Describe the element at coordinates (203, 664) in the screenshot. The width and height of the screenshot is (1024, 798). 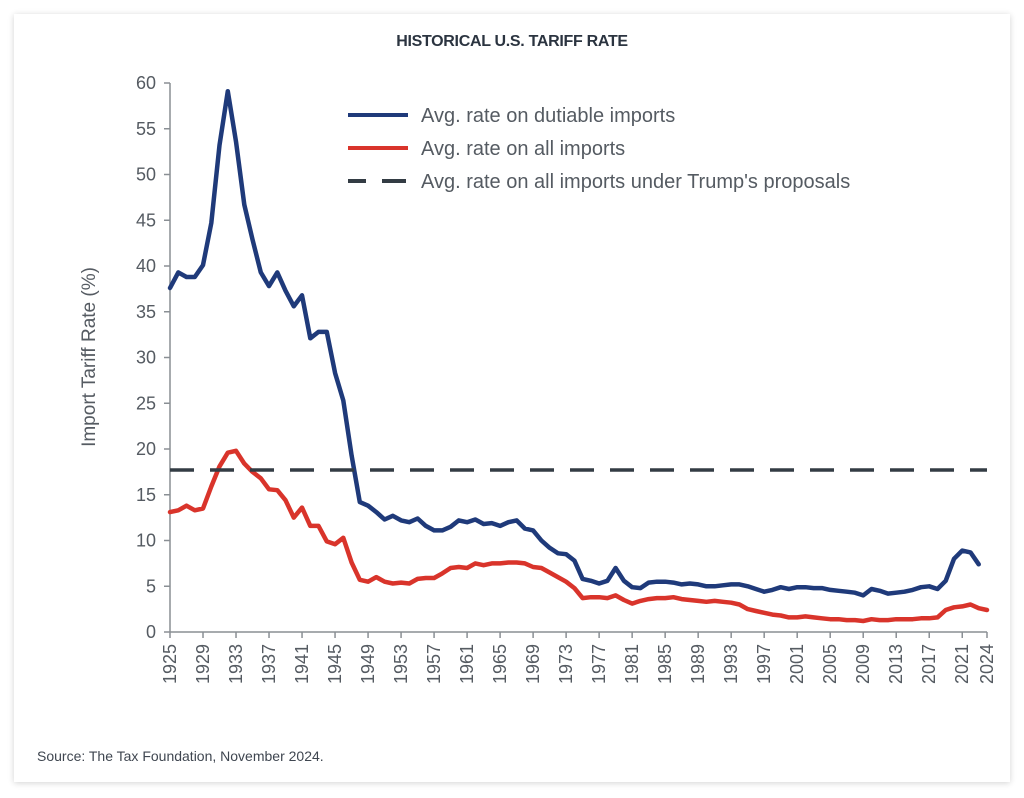
I see `x-tick-label: 1929` at that location.